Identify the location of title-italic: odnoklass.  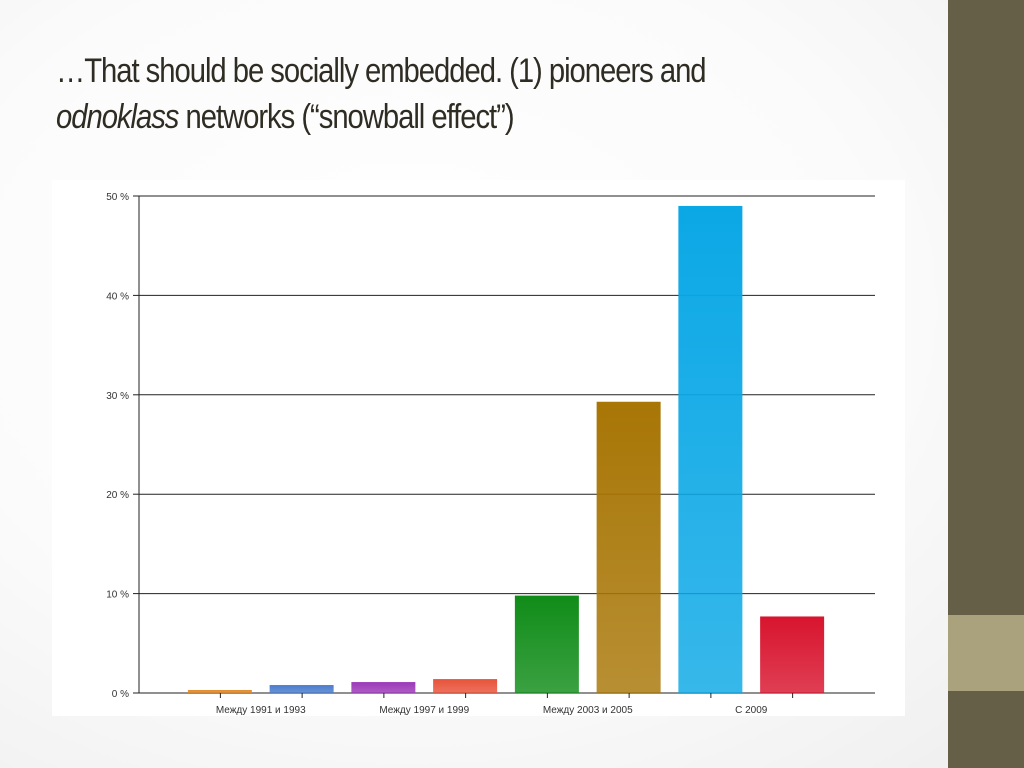
(117, 117).